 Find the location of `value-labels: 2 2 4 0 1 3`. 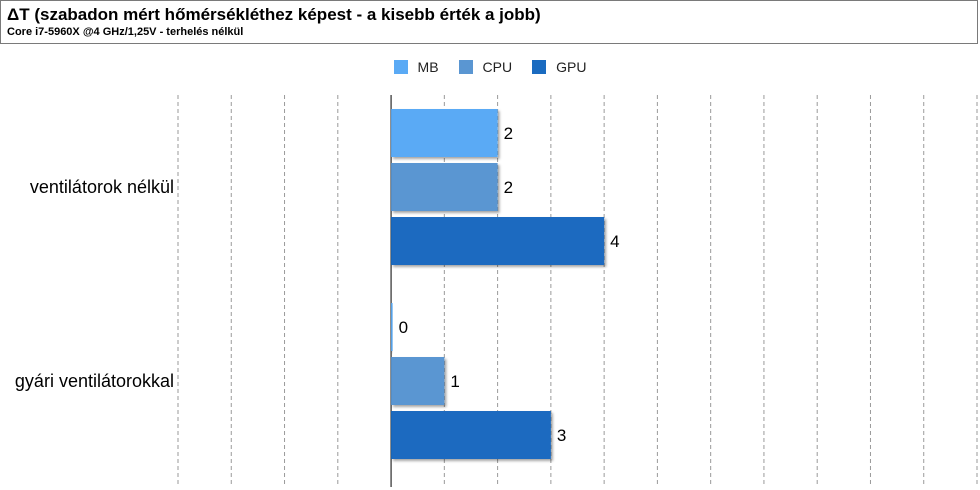

value-labels: 2 2 4 0 1 3 is located at coordinates (509, 284).